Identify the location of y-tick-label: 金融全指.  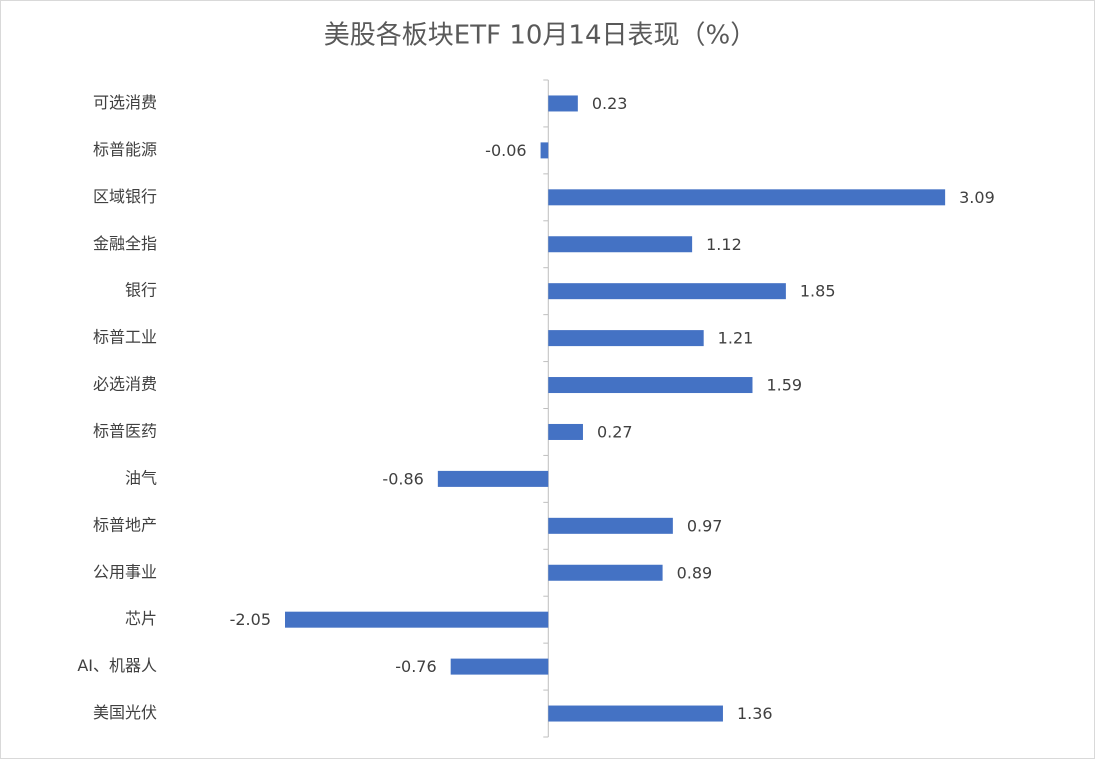
(125, 243).